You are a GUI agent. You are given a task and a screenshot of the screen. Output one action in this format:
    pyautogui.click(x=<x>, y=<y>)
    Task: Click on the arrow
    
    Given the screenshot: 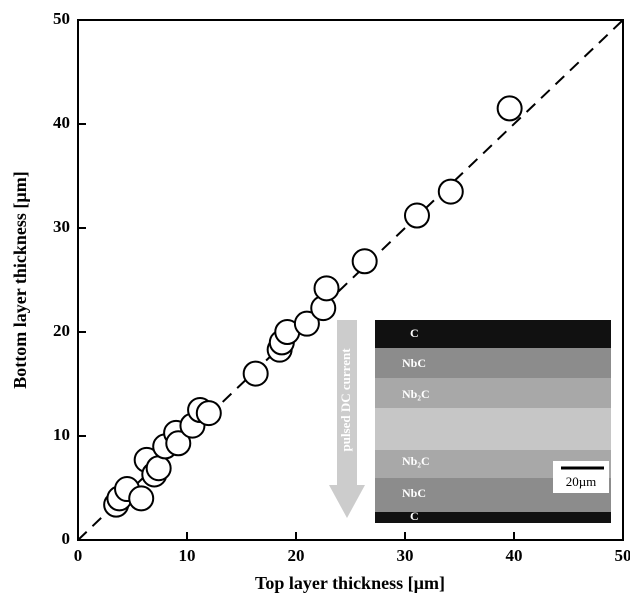 What is the action you would take?
    pyautogui.click(x=347, y=419)
    